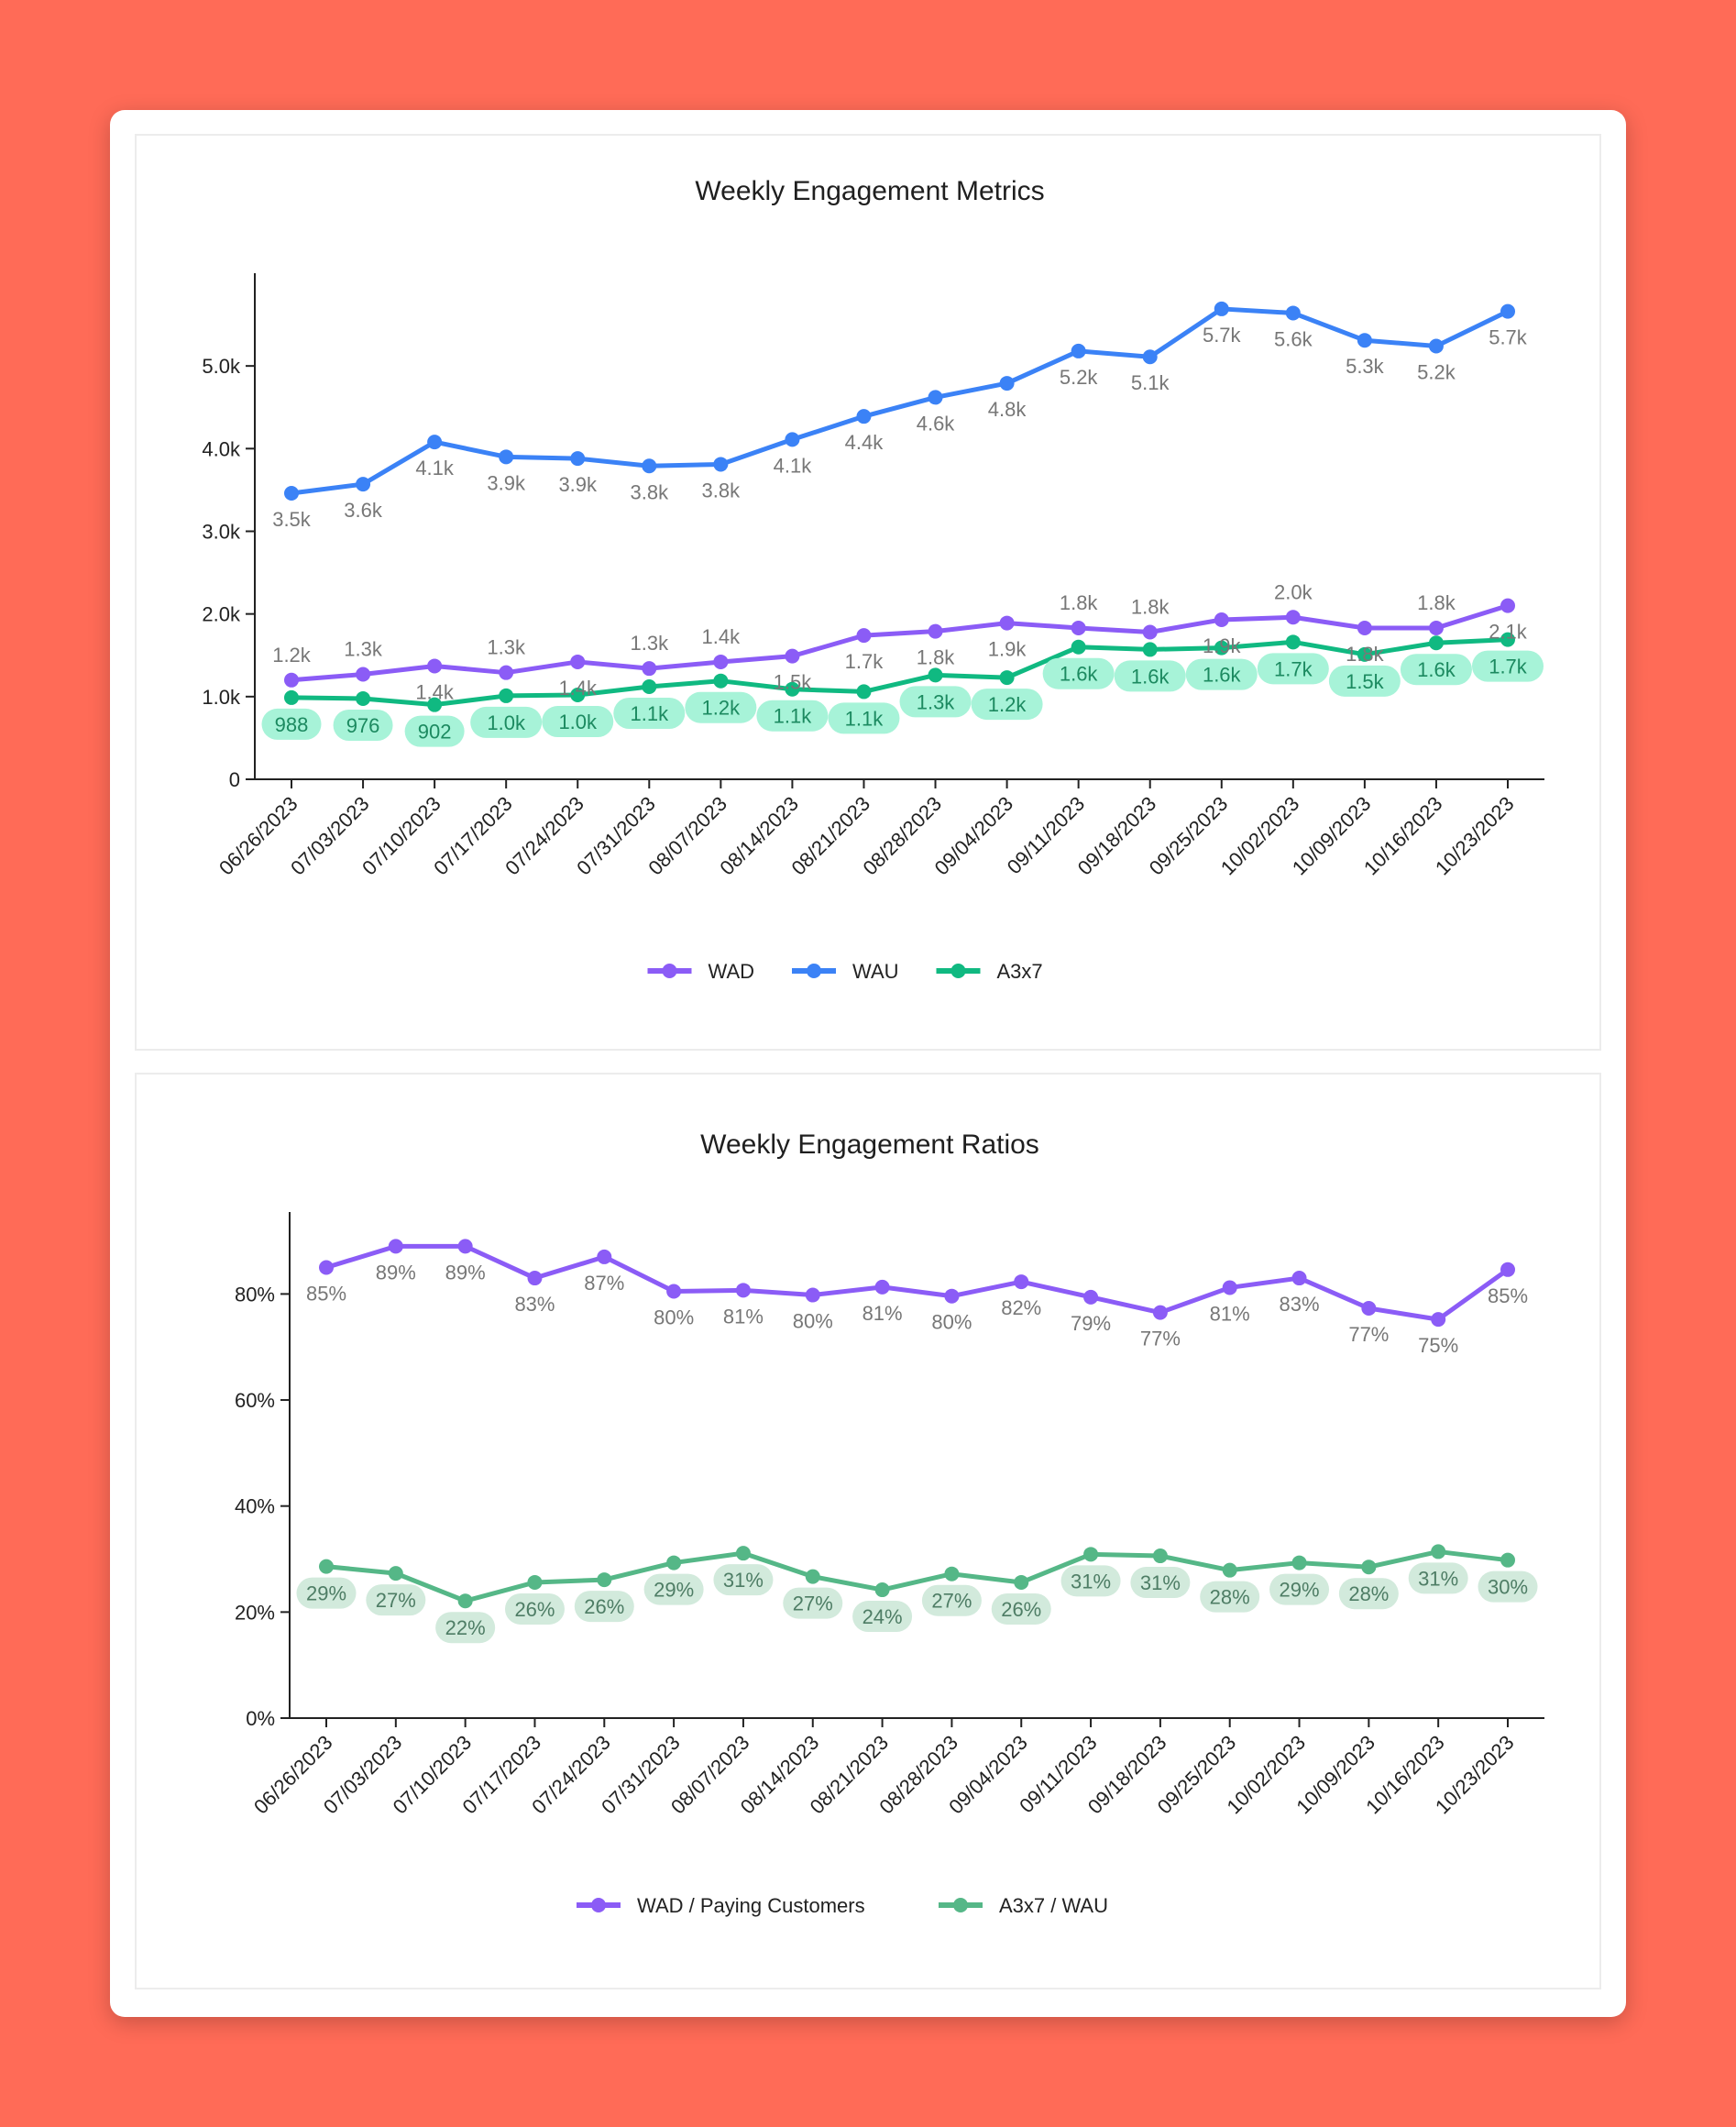 The image size is (1736, 2127). Describe the element at coordinates (722, 636) in the screenshot. I see `data-label-wad: 1.4k` at that location.